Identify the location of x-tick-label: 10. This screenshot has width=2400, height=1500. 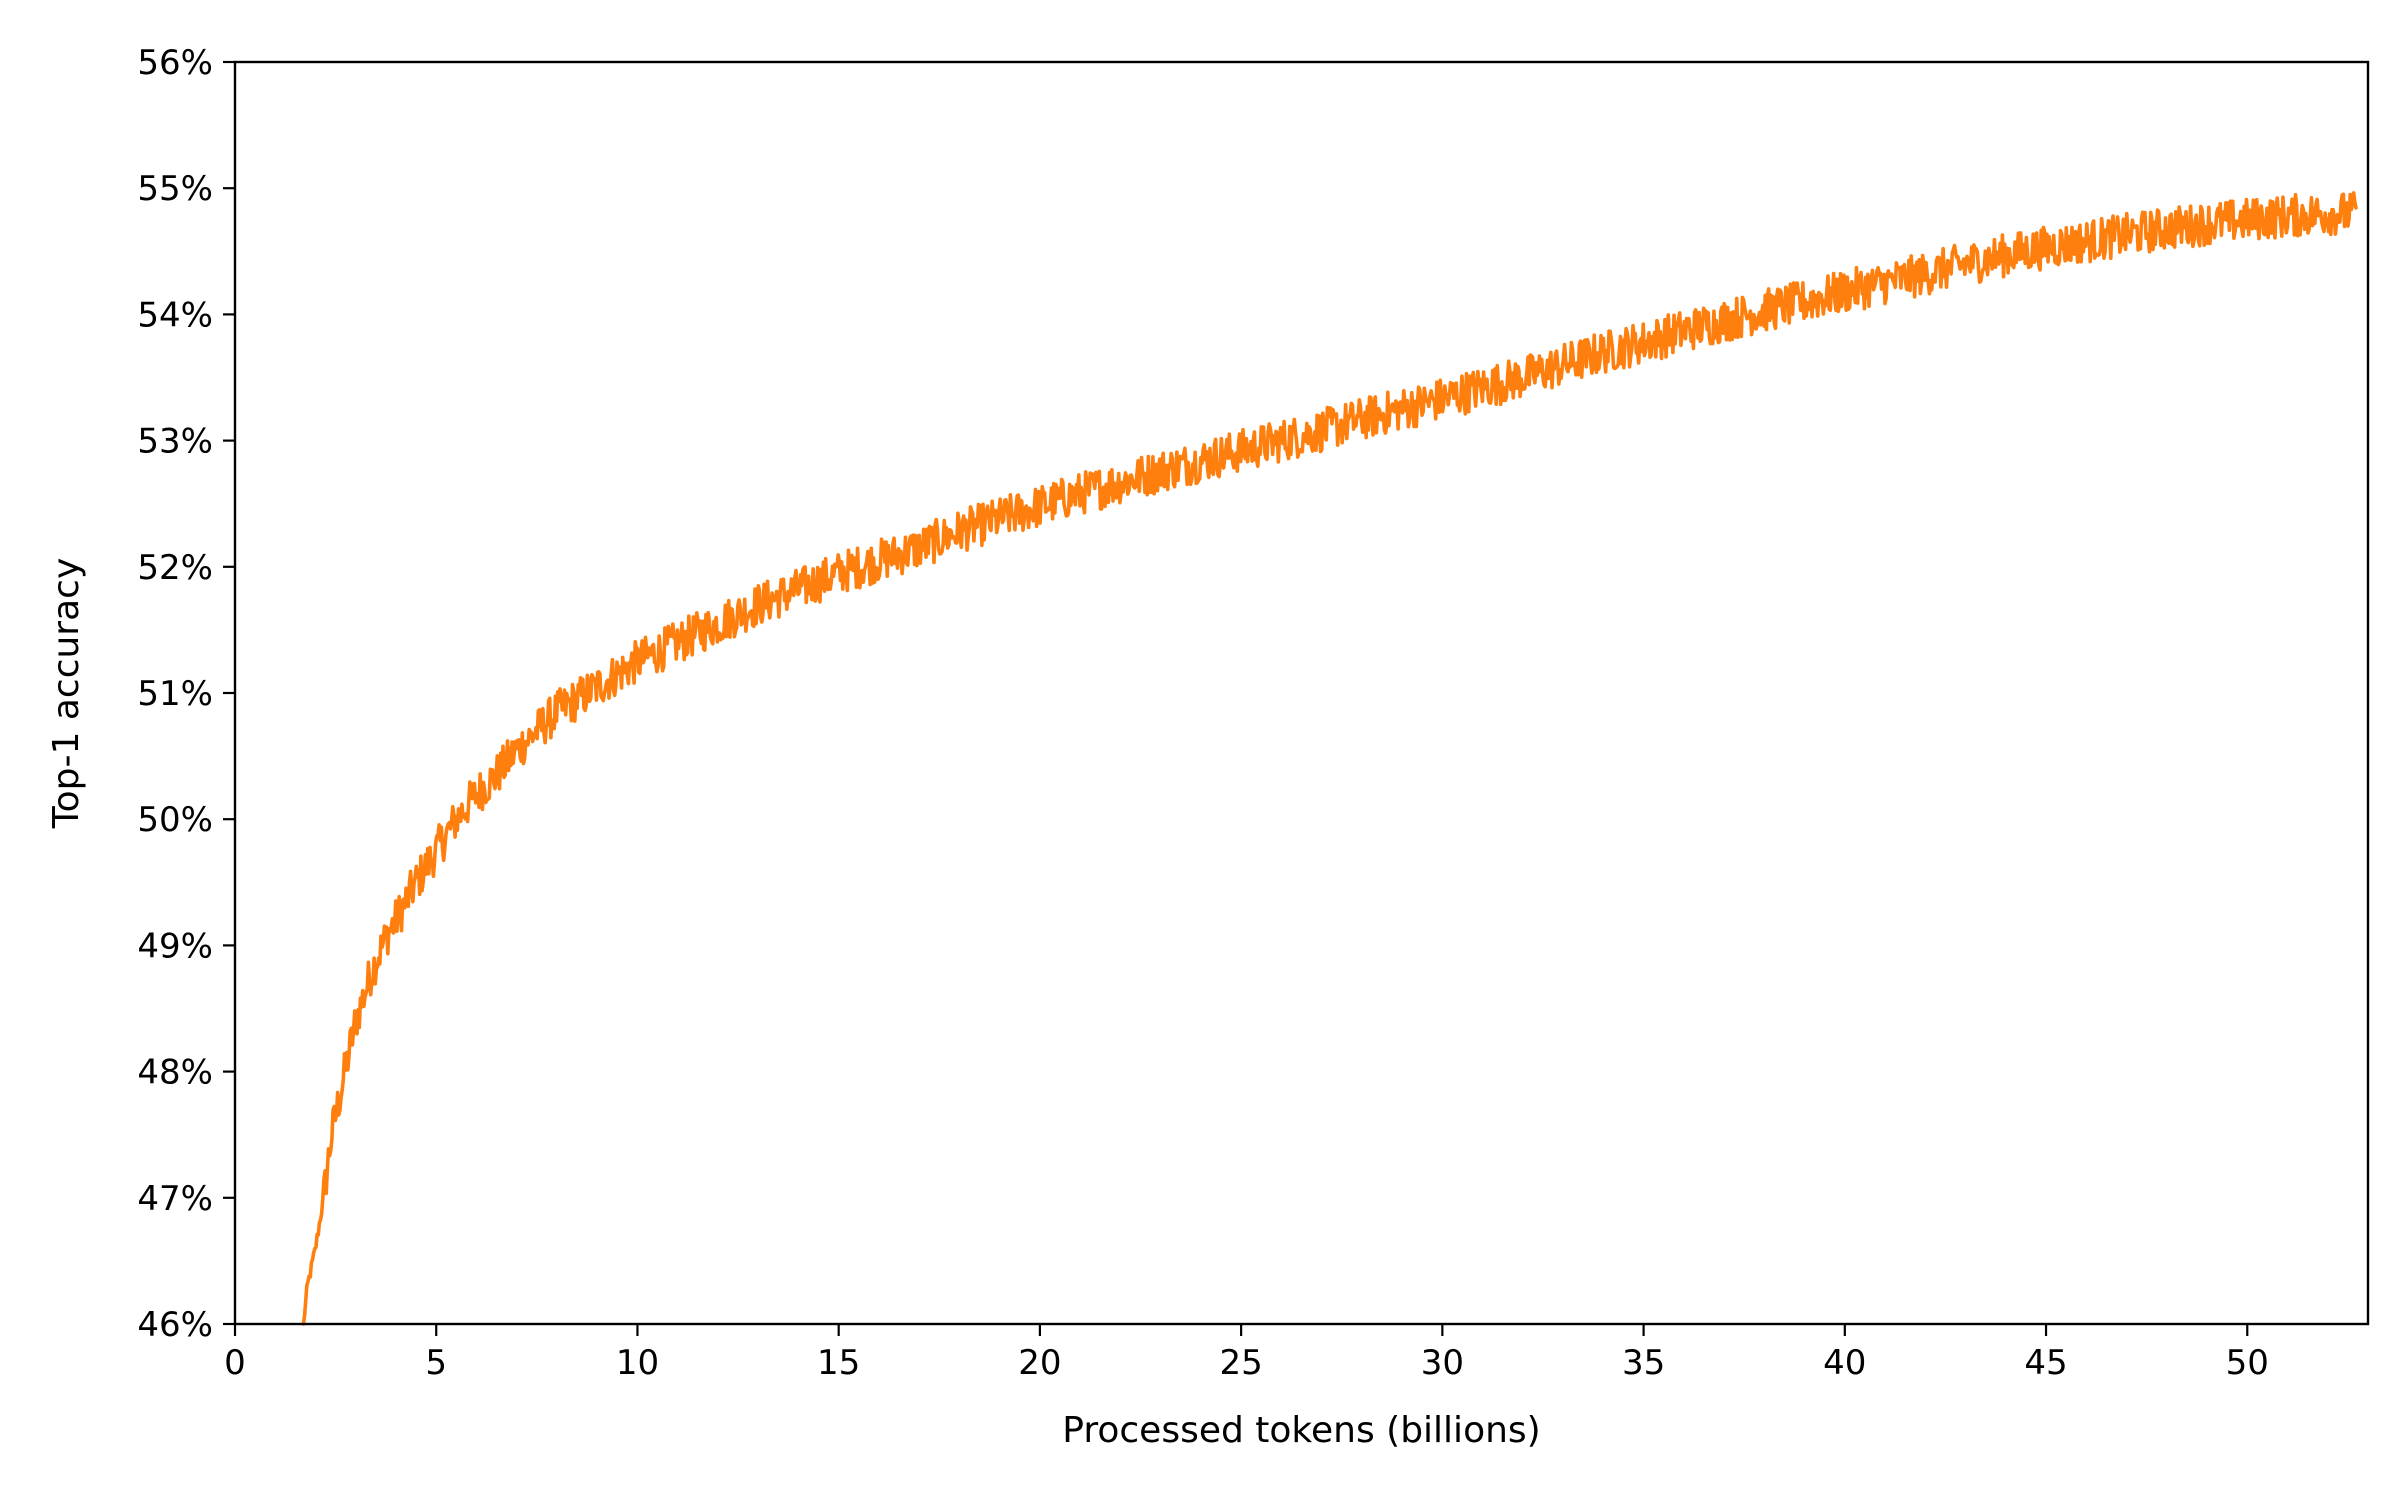
(637, 1363).